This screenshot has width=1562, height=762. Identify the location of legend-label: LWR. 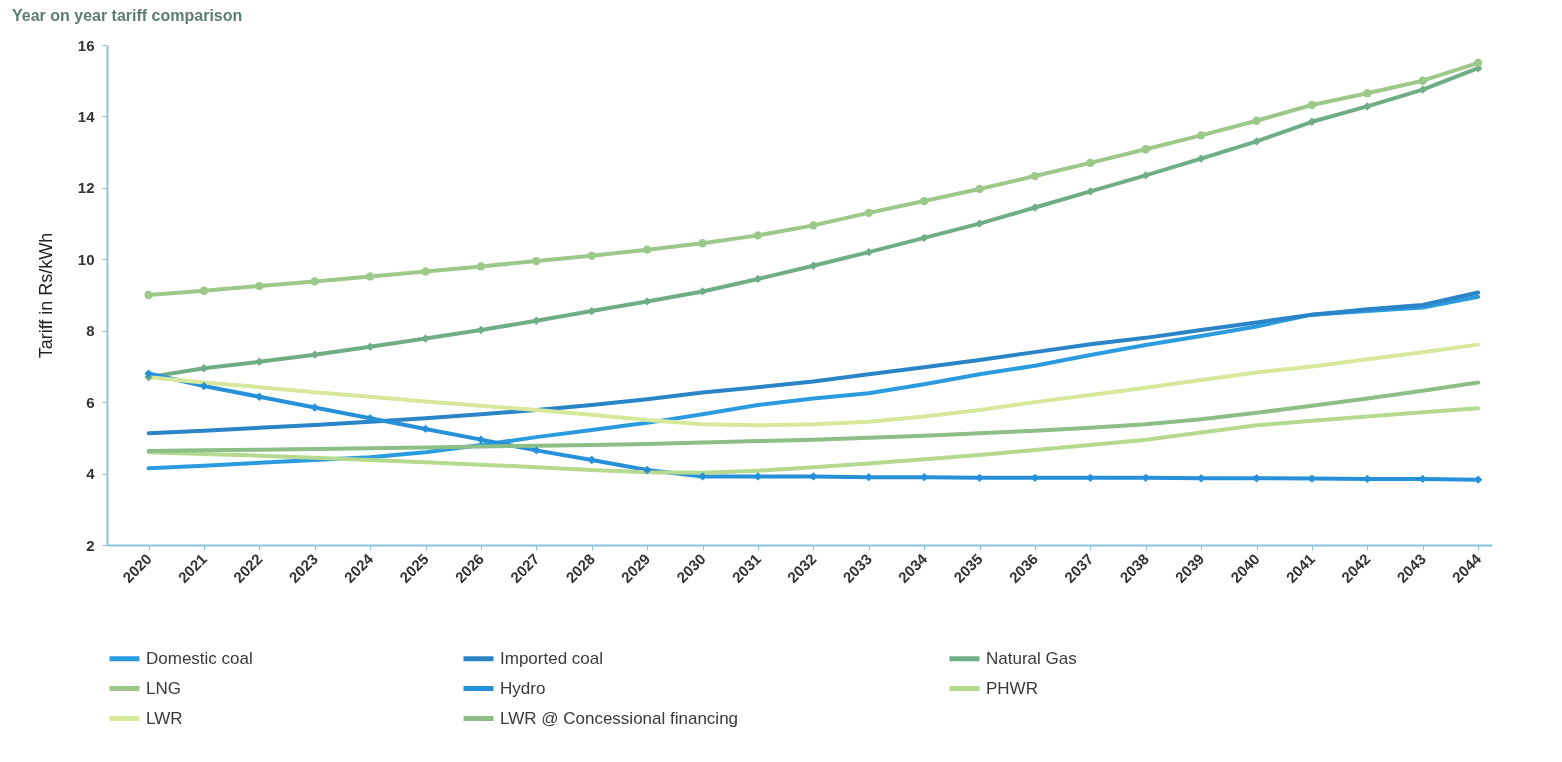
(164, 718).